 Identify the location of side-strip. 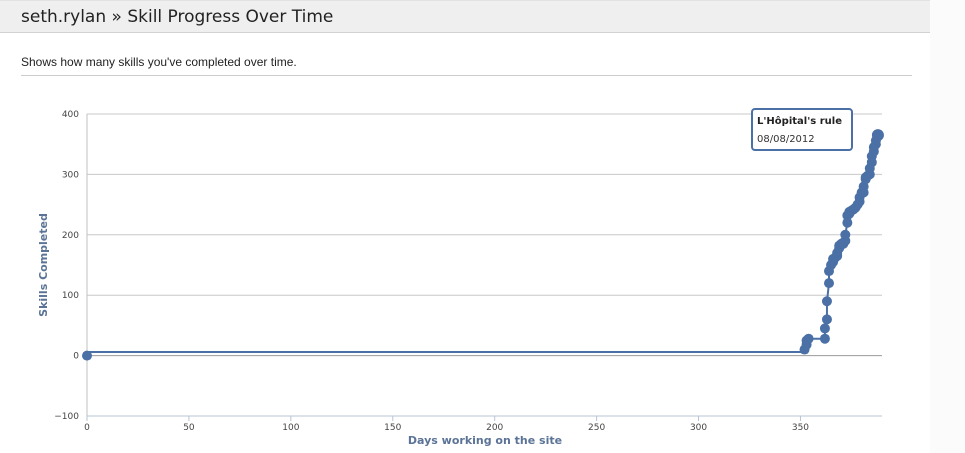
(947, 226).